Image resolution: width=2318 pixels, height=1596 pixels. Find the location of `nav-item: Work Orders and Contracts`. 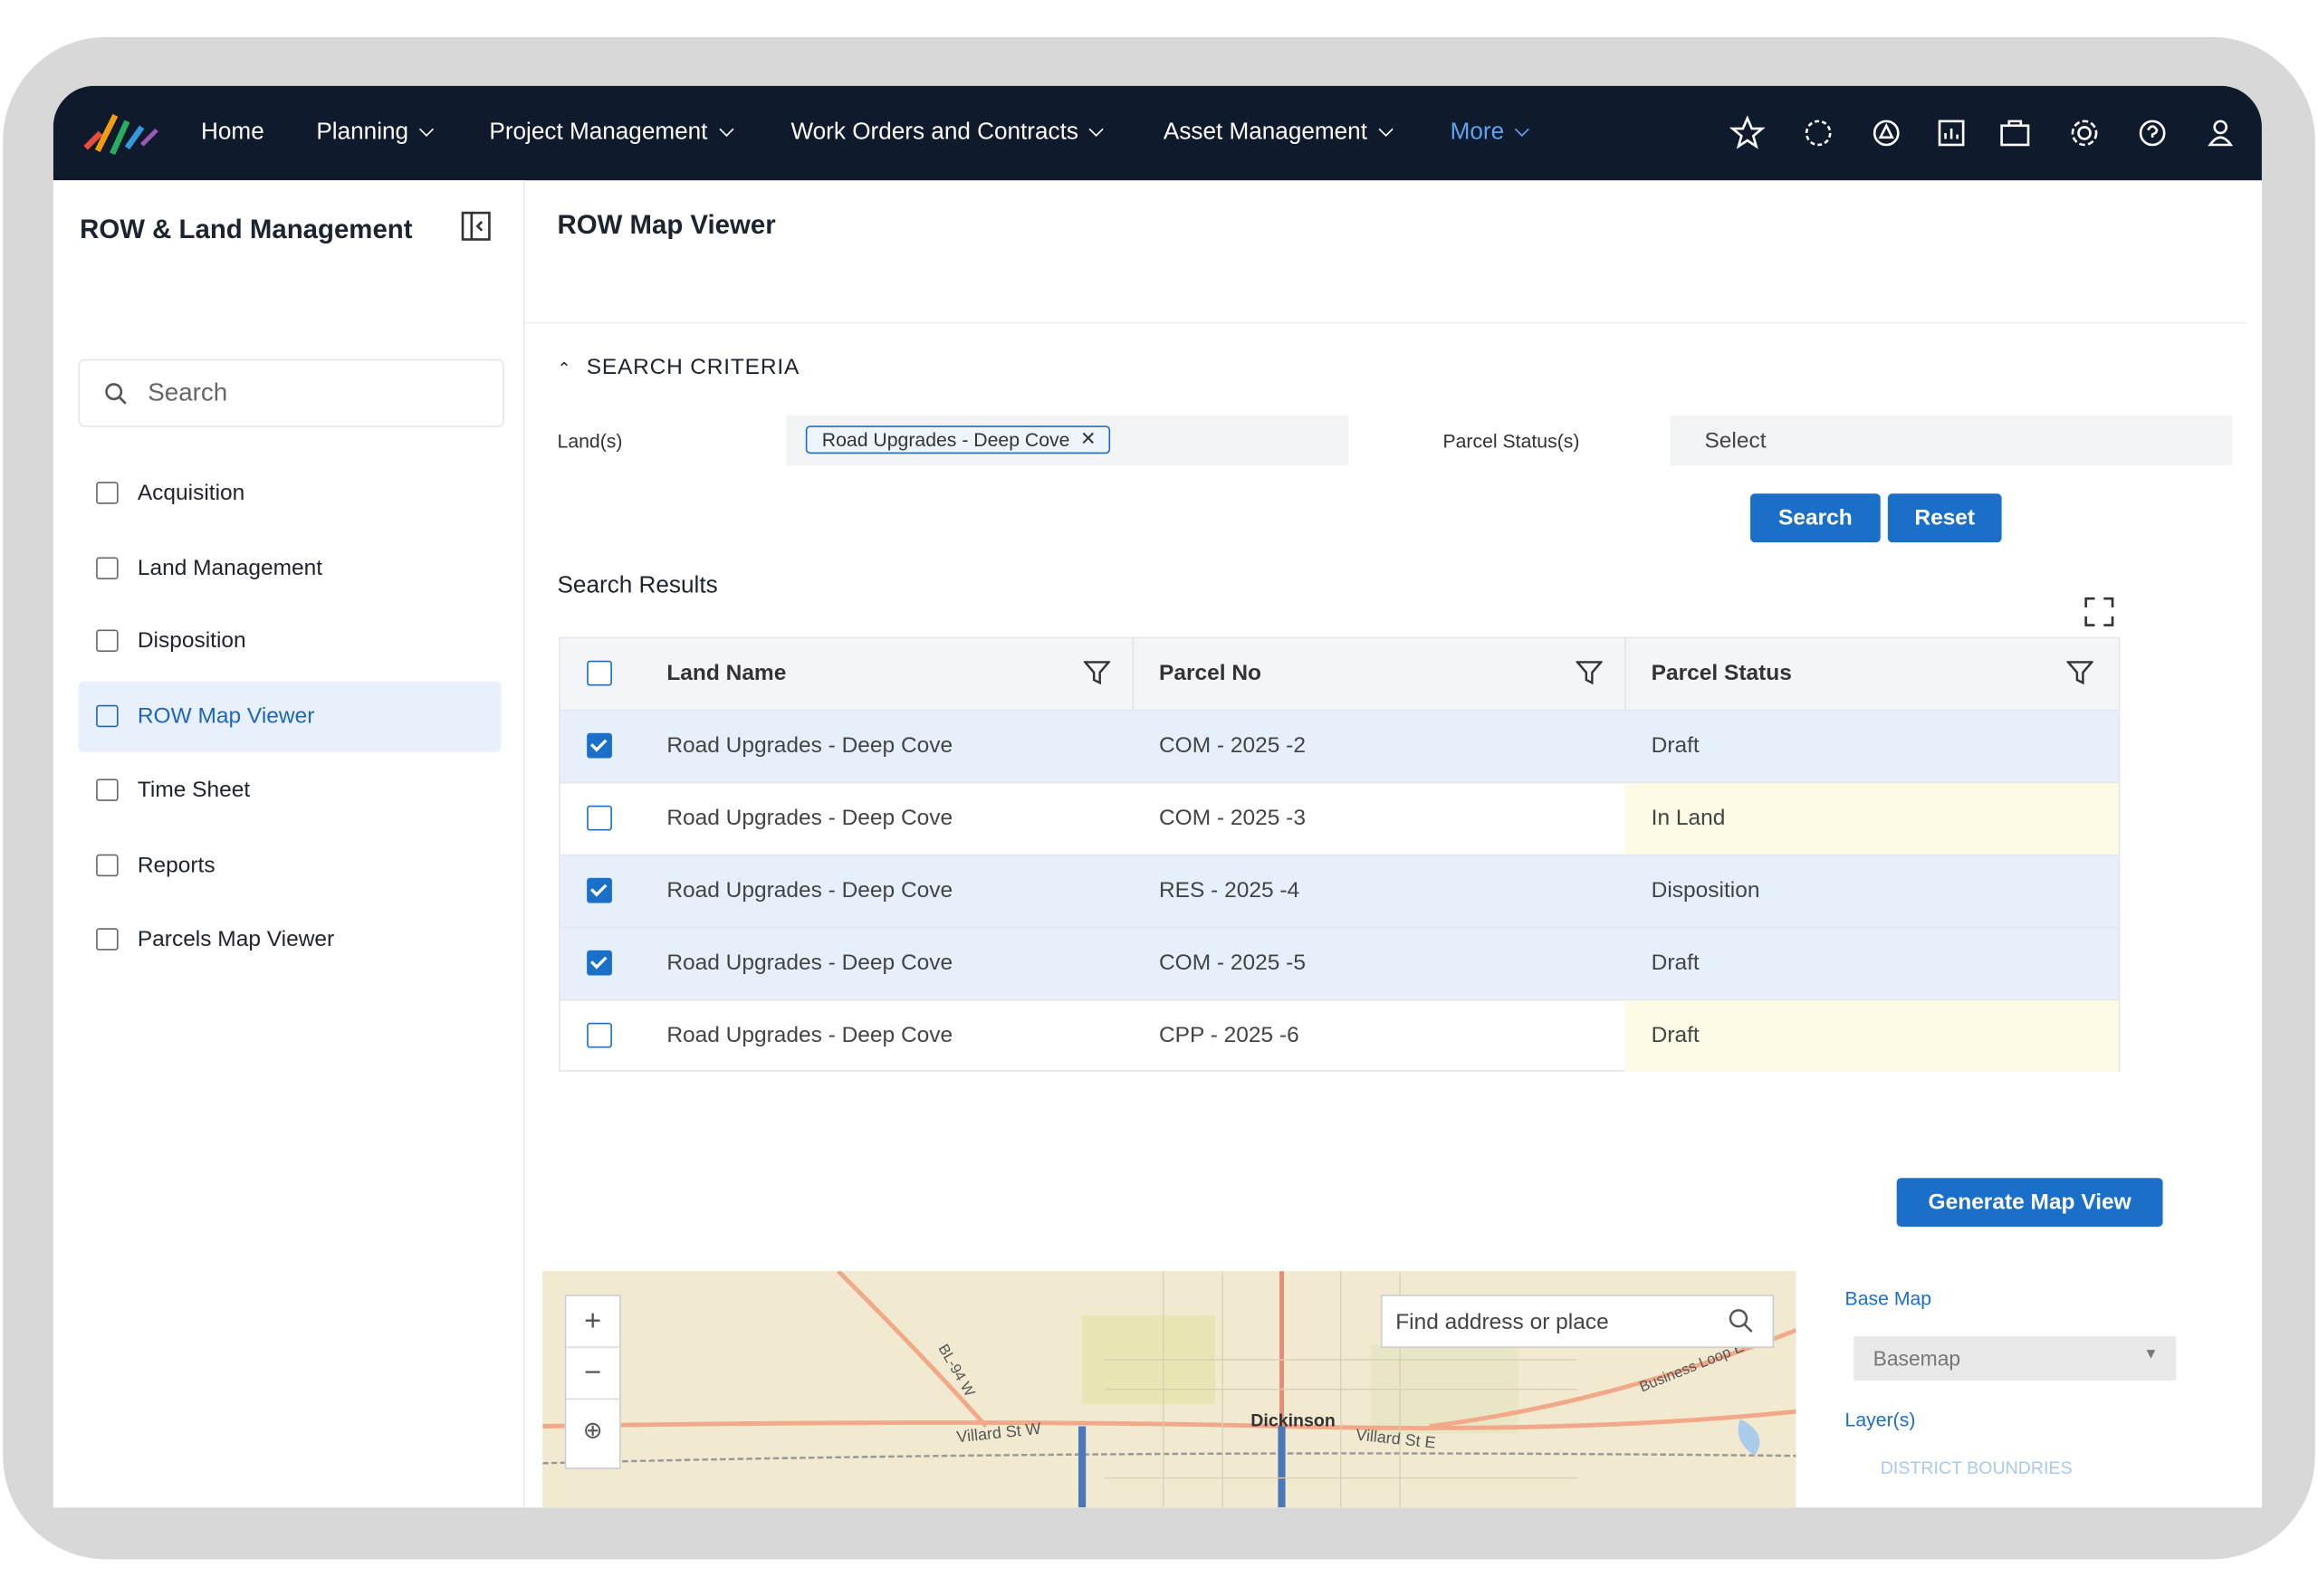

nav-item: Work Orders and Contracts is located at coordinates (948, 132).